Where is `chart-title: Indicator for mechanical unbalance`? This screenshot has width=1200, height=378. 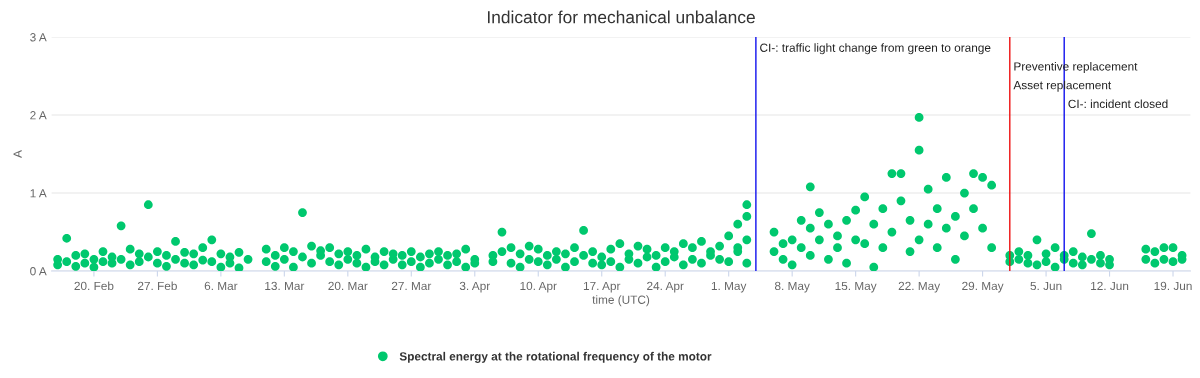 chart-title: Indicator for mechanical unbalance is located at coordinates (621, 17).